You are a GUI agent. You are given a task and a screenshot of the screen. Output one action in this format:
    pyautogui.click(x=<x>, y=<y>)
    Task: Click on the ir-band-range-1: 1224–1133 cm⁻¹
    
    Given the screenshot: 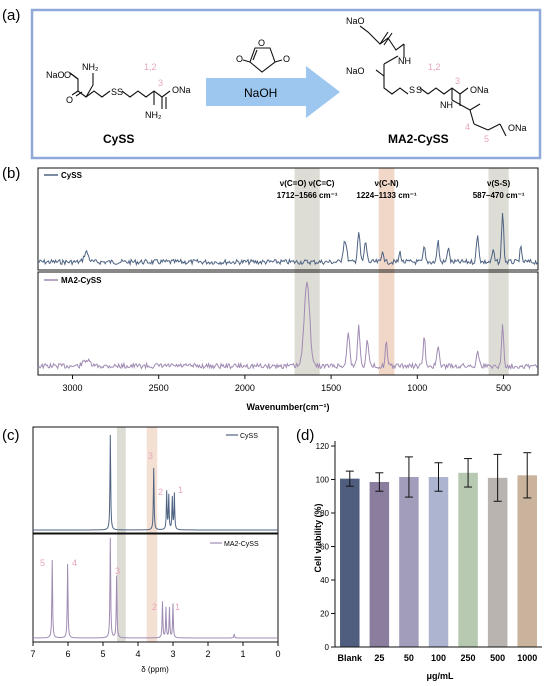 What is the action you would take?
    pyautogui.click(x=386, y=195)
    